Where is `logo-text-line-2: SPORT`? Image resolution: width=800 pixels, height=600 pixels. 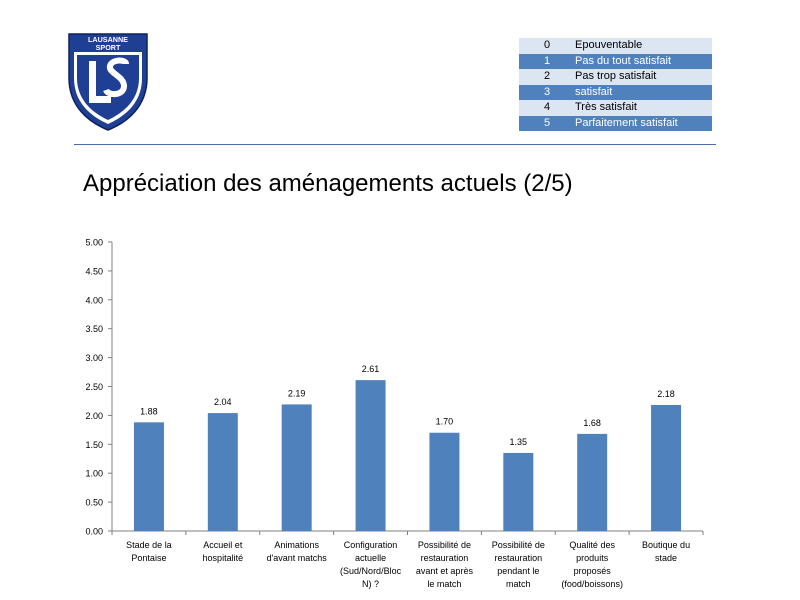
logo-text-line-2: SPORT is located at coordinates (108, 47).